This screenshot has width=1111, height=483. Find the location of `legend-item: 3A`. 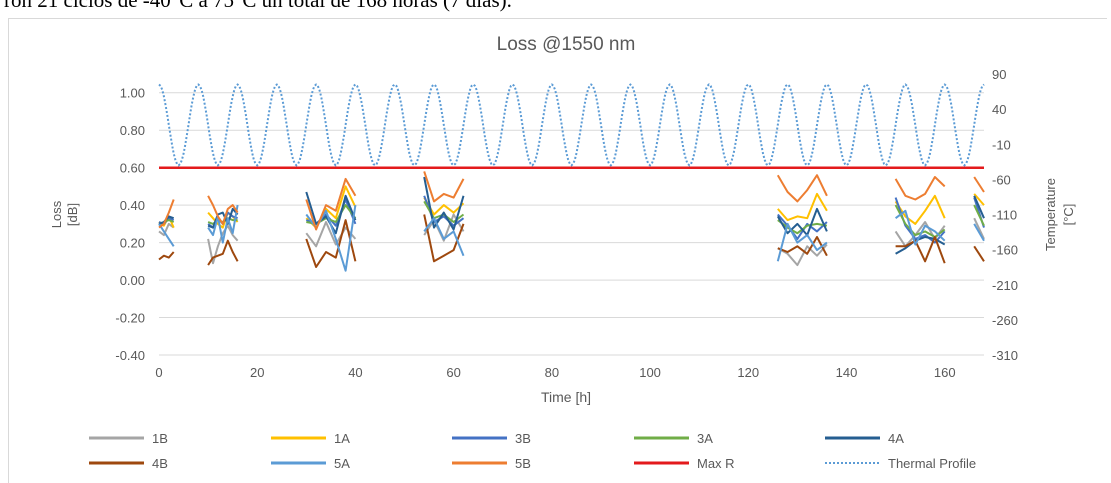

legend-item: 3A is located at coordinates (673, 438).